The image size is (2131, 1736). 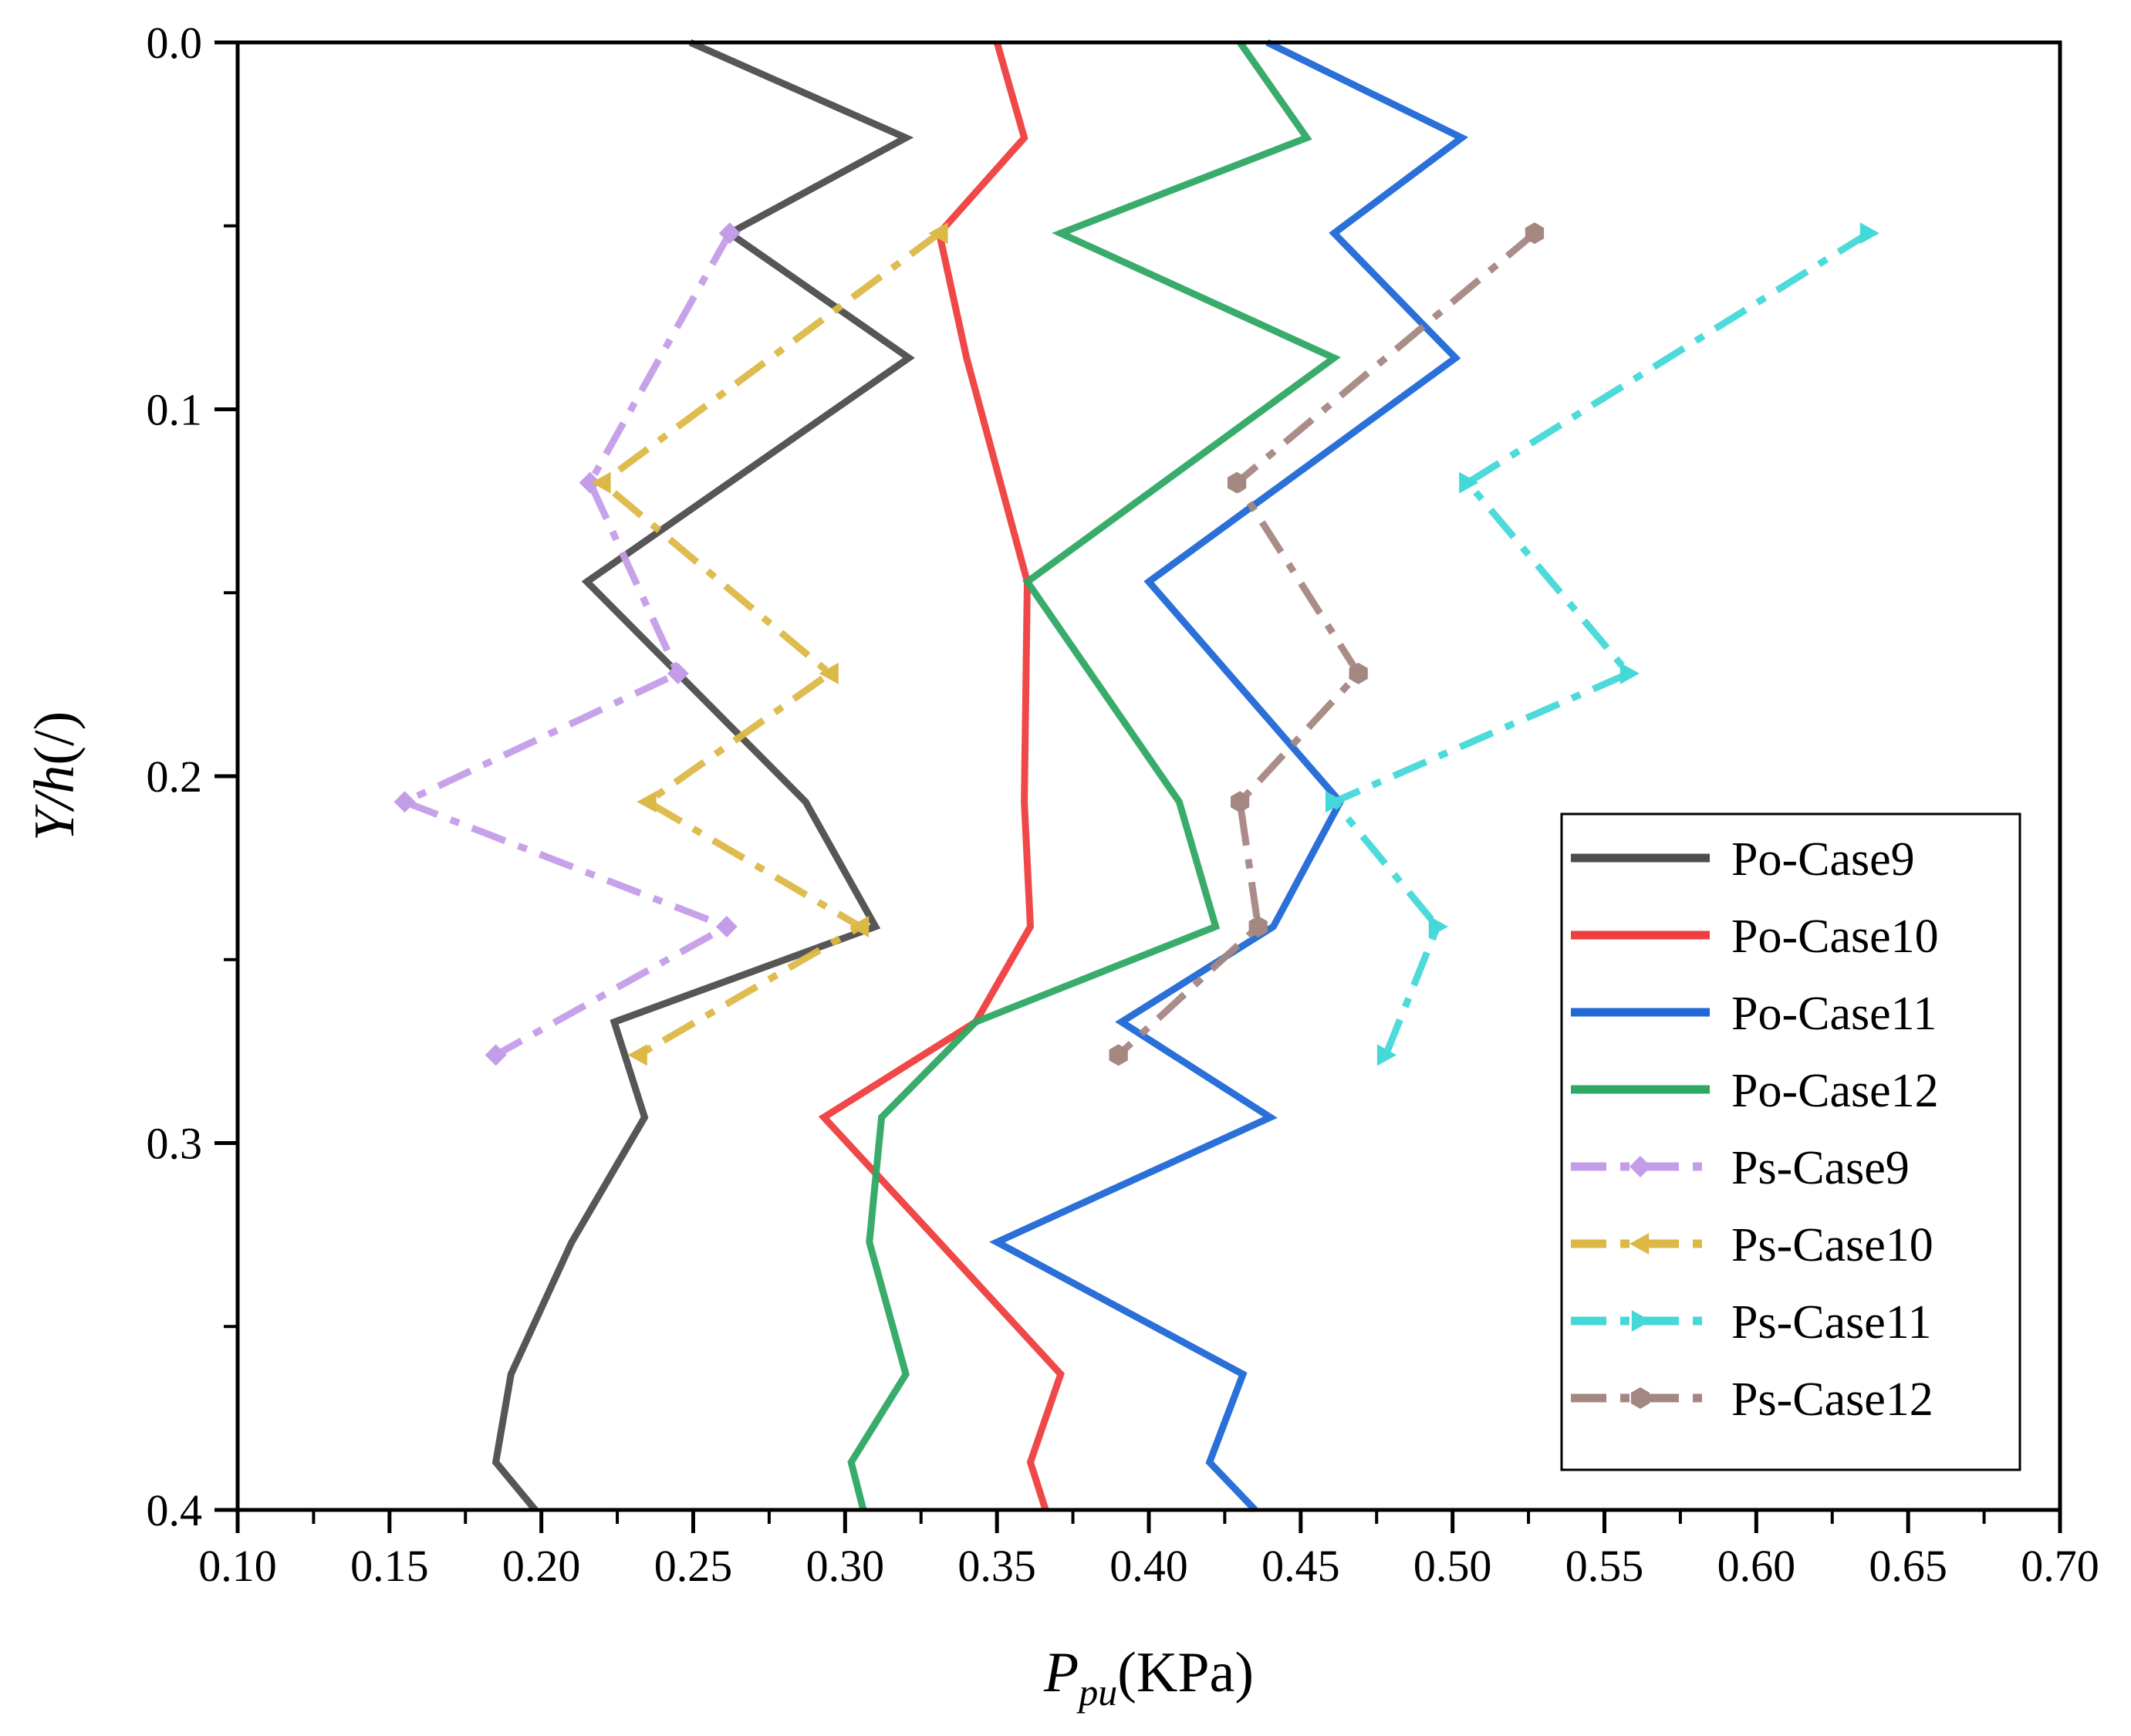 What do you see at coordinates (1832, 1399) in the screenshot?
I see `legend-label: Ps-Case12` at bounding box center [1832, 1399].